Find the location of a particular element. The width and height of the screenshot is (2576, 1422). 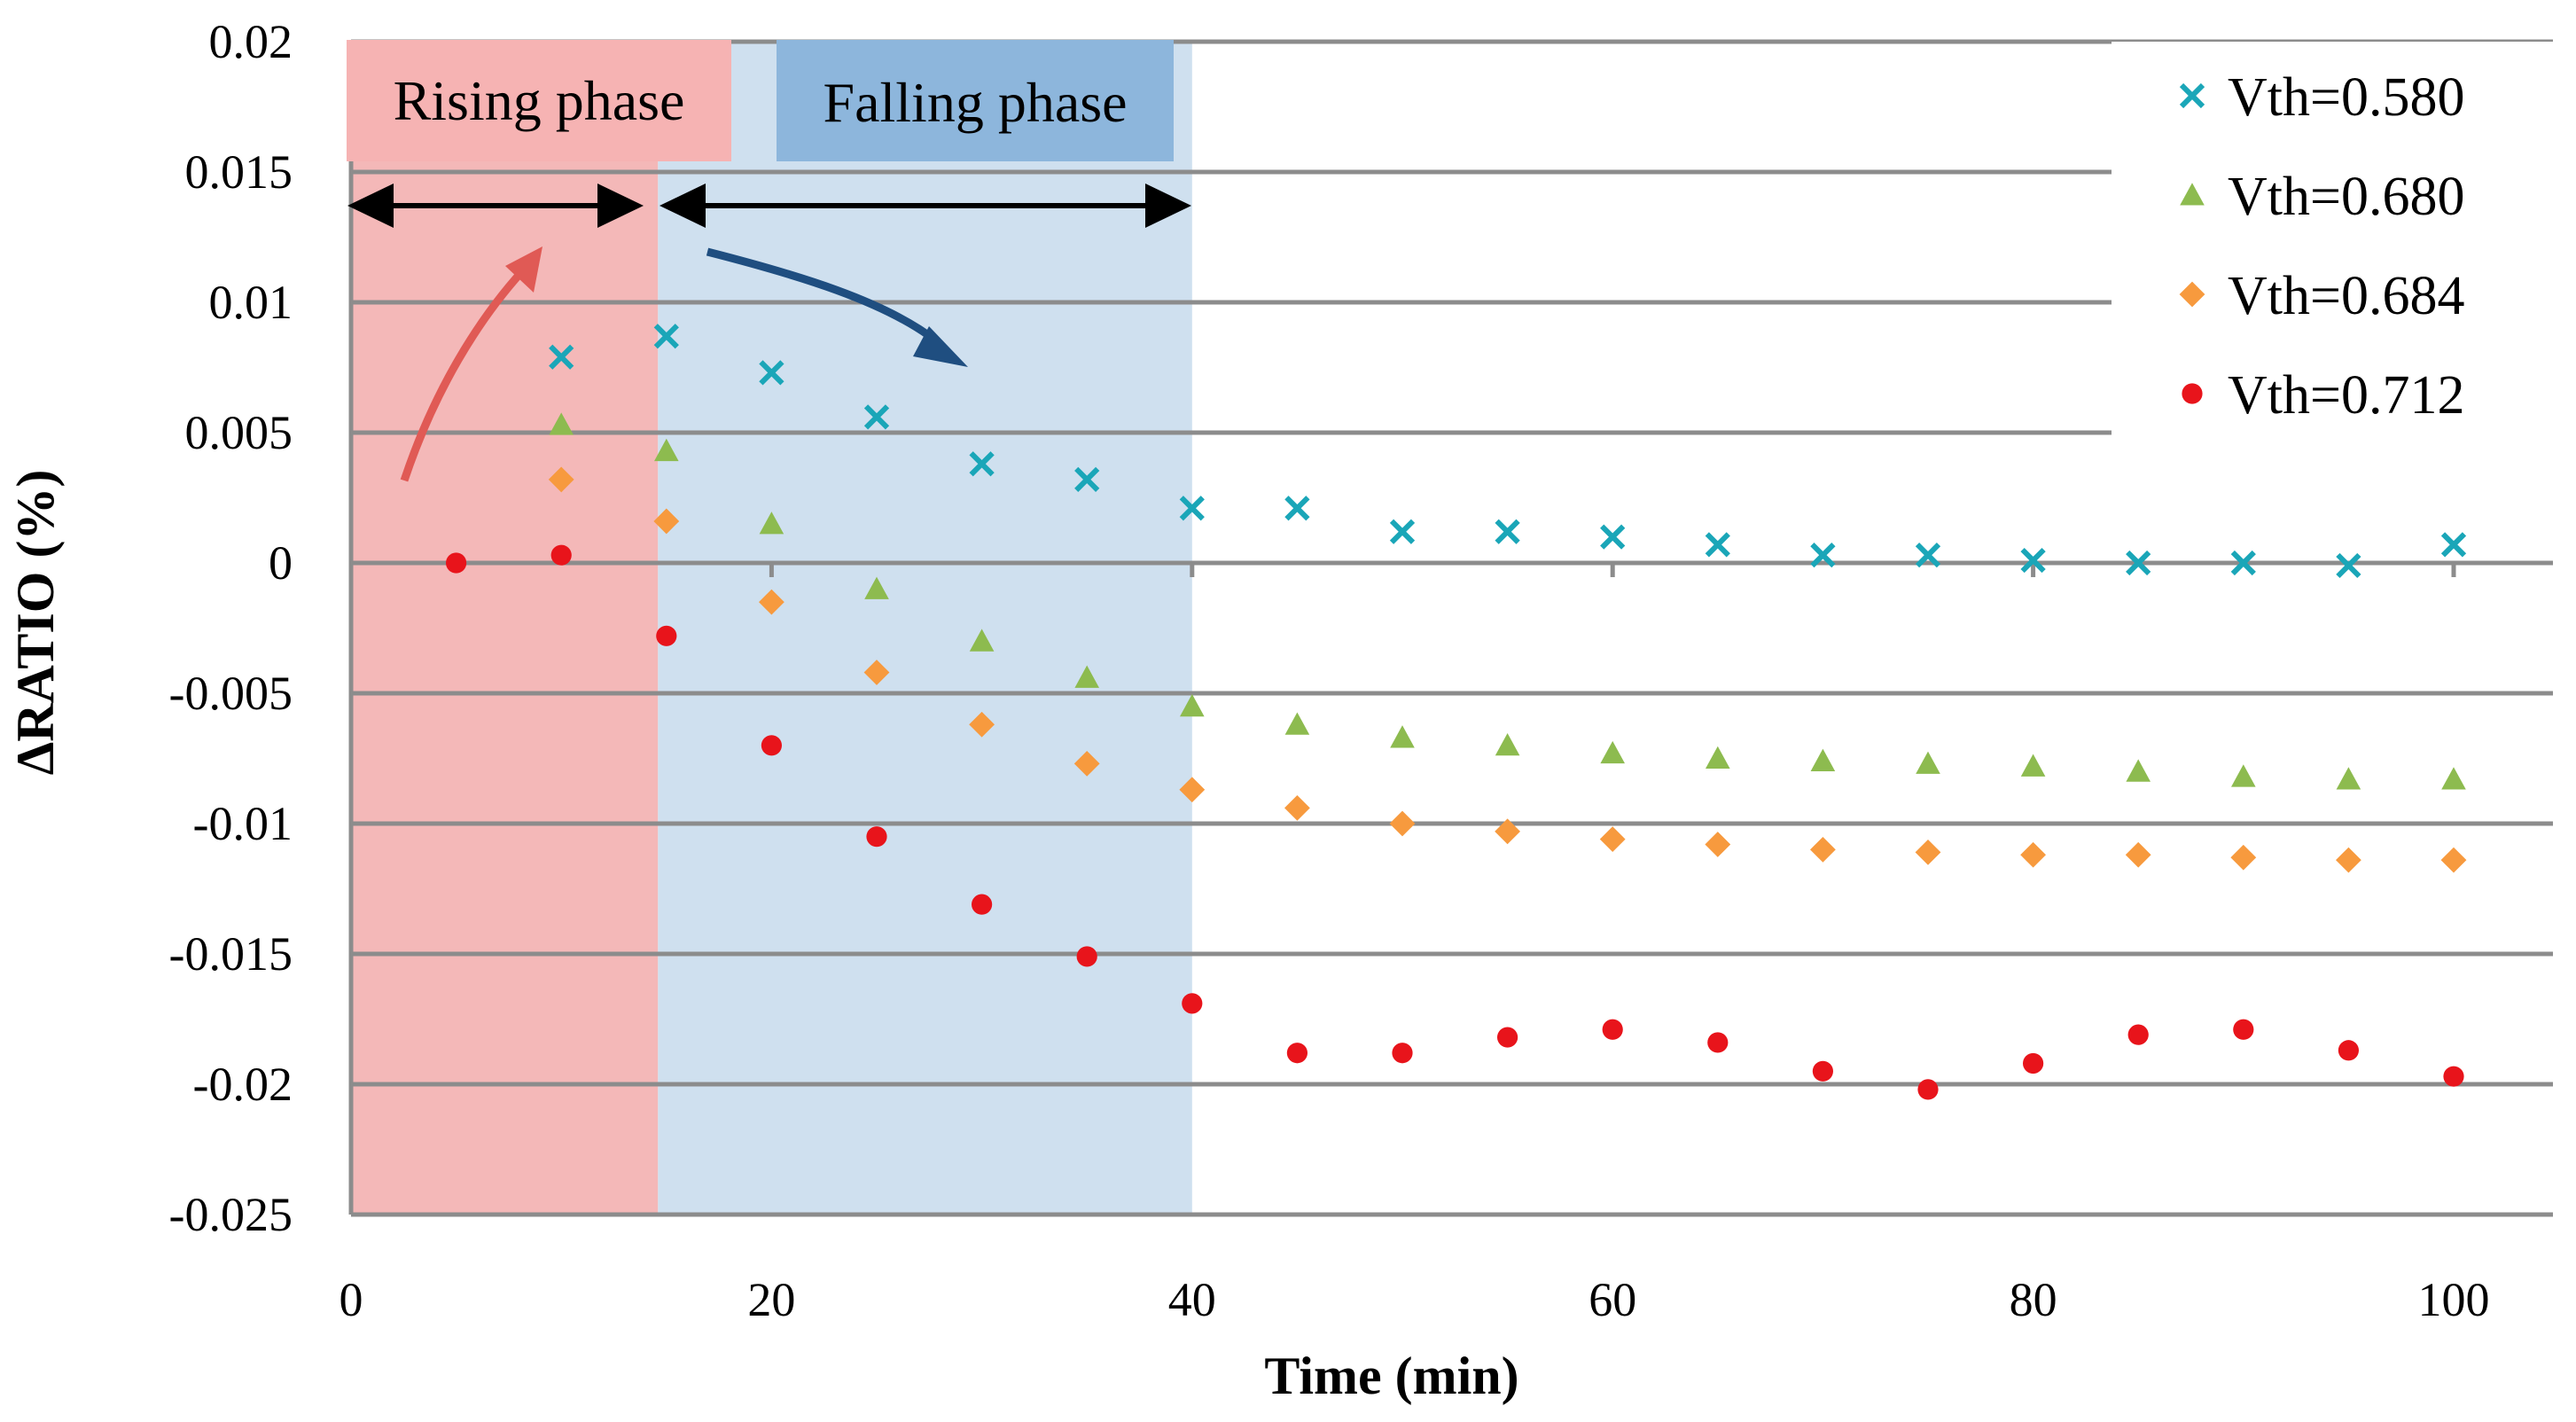

falling-span-arrow is located at coordinates (925, 206).